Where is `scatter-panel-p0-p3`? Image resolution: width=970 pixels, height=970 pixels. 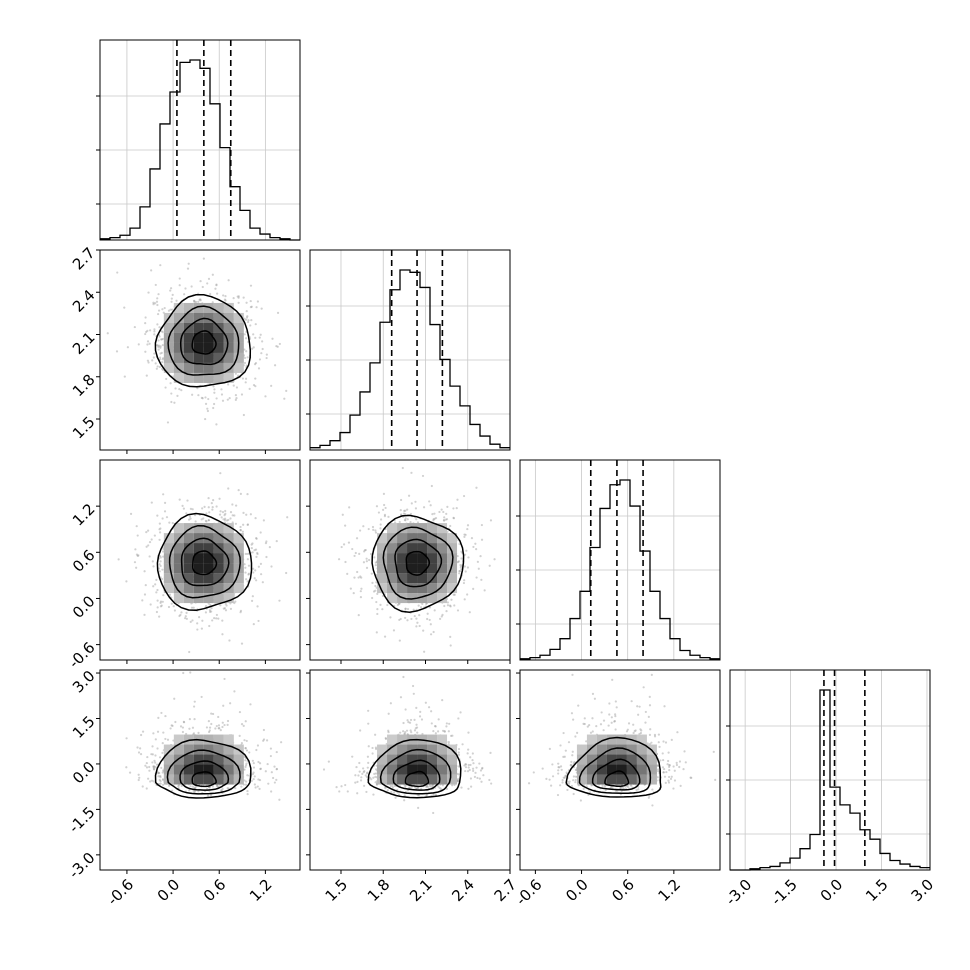 scatter-panel-p0-p3 is located at coordinates (198, 771).